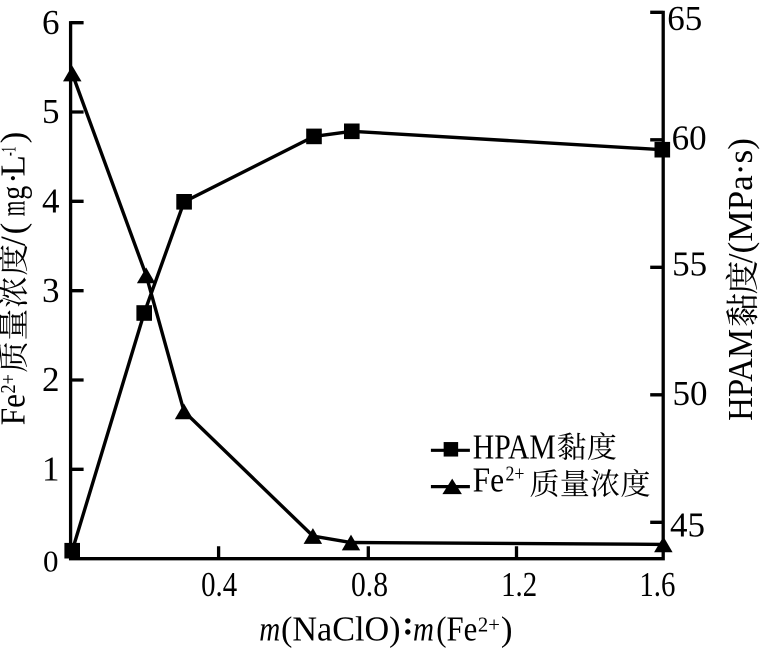  What do you see at coordinates (16, 193) in the screenshot?
I see `svg-text: g` at bounding box center [16, 193].